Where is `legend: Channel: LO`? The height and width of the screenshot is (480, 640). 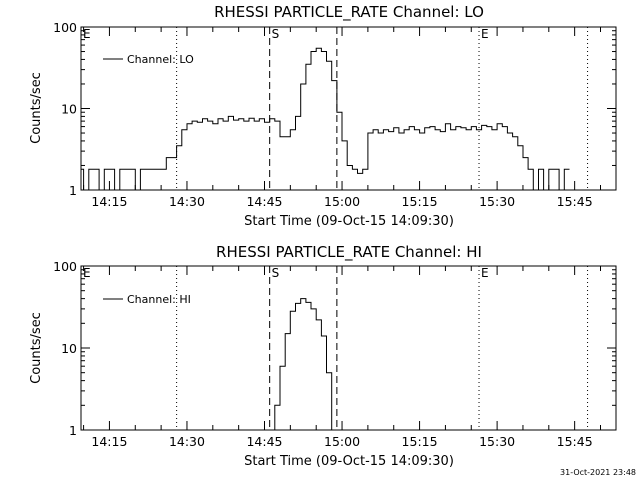
legend: Channel: LO is located at coordinates (148, 59).